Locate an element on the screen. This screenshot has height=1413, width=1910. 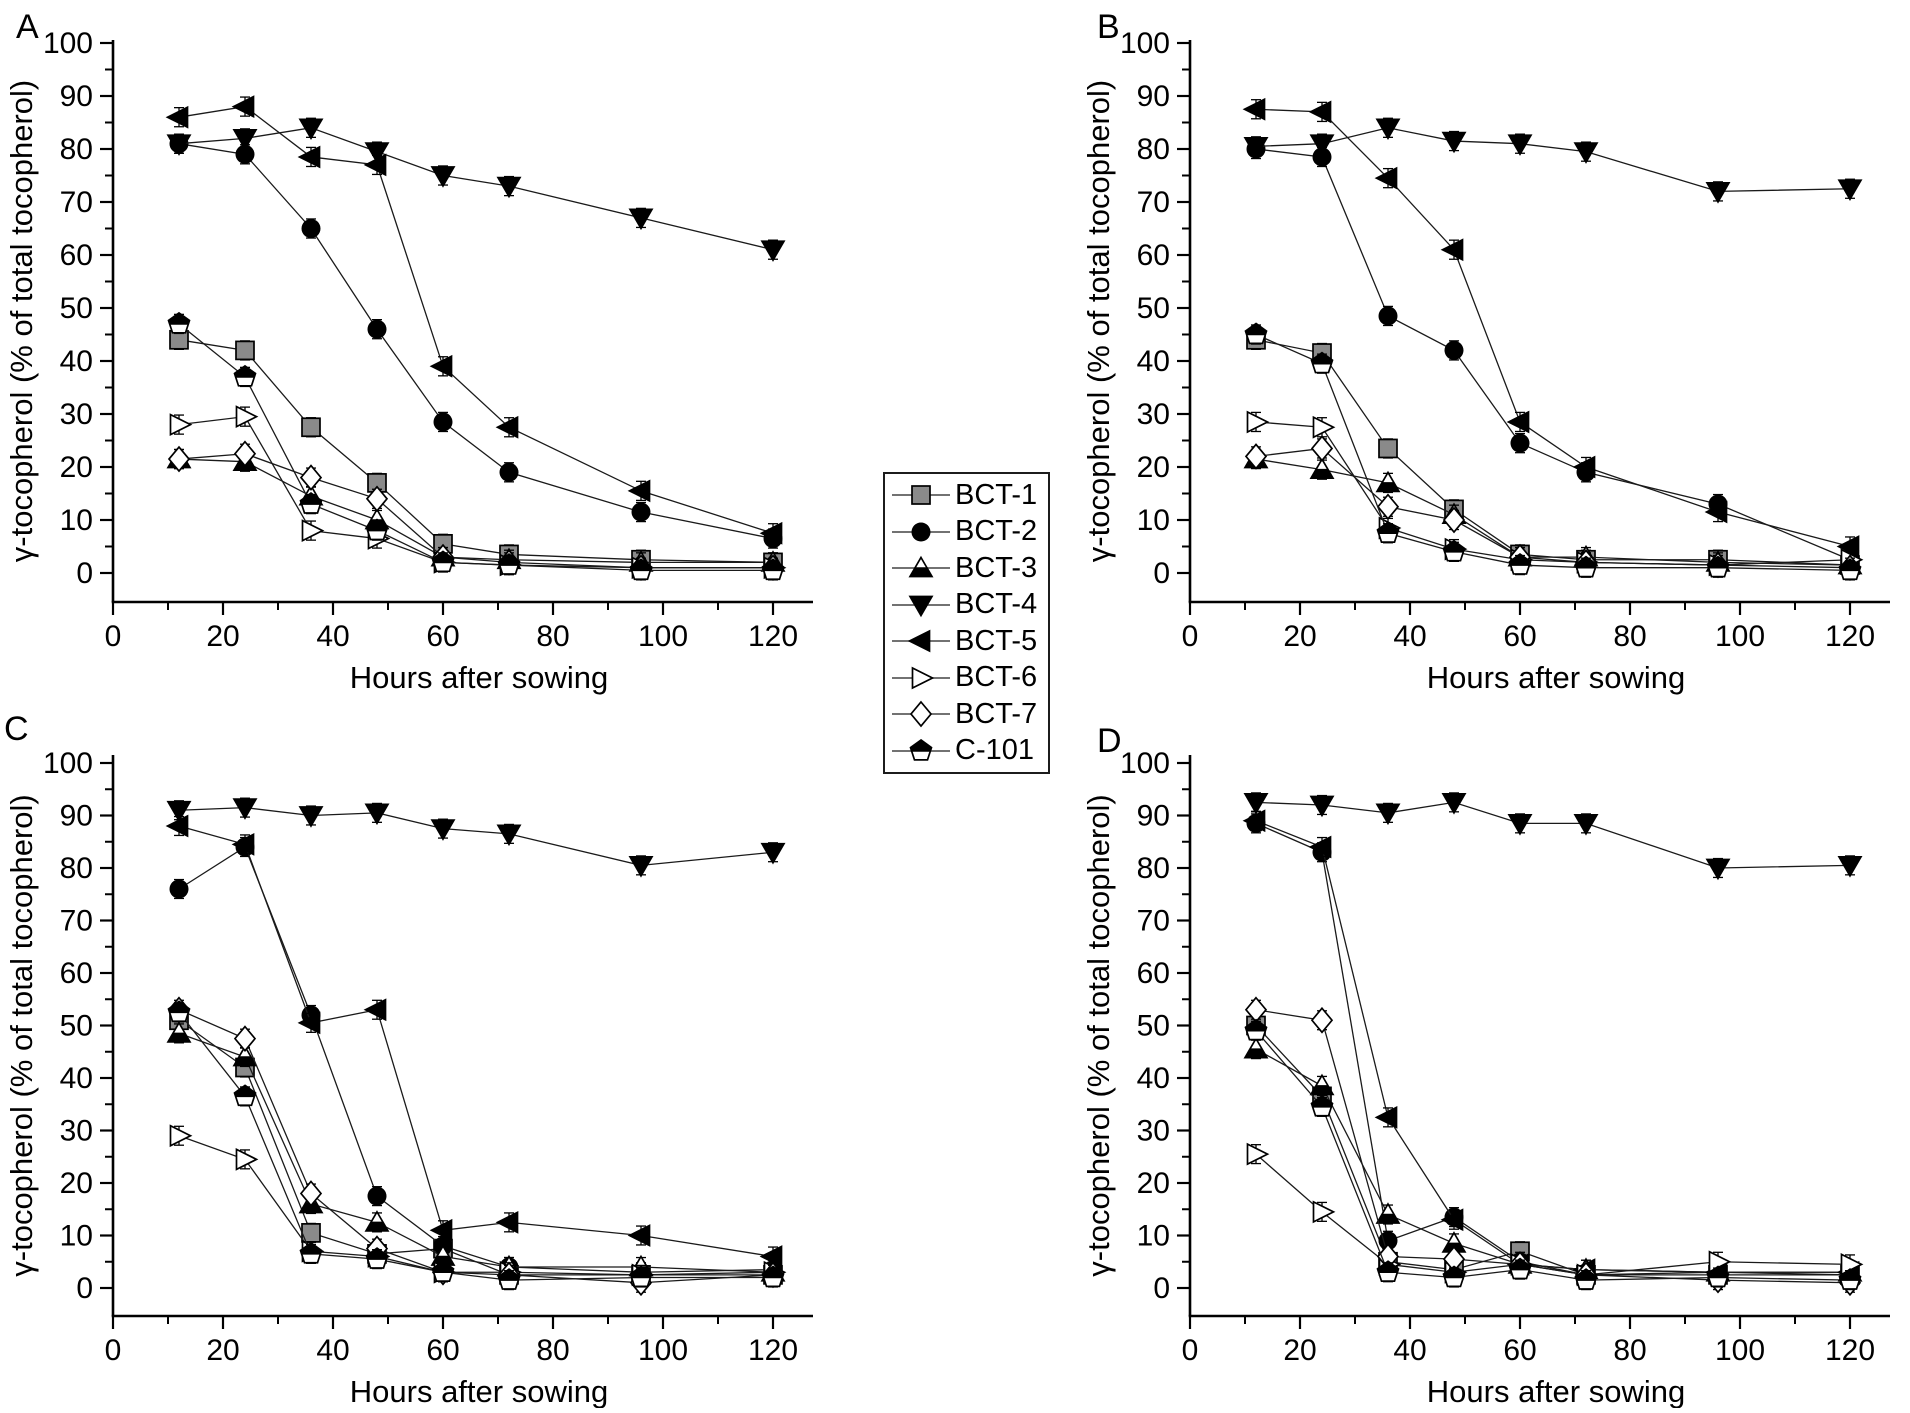
panel-letter-A: A is located at coordinates (27, 27).